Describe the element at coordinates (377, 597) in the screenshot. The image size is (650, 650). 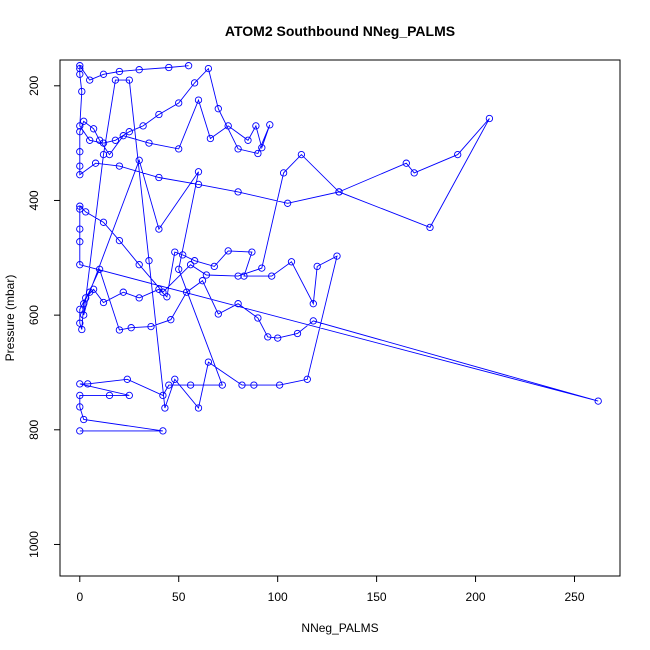
I see `x-tick-label: 150` at that location.